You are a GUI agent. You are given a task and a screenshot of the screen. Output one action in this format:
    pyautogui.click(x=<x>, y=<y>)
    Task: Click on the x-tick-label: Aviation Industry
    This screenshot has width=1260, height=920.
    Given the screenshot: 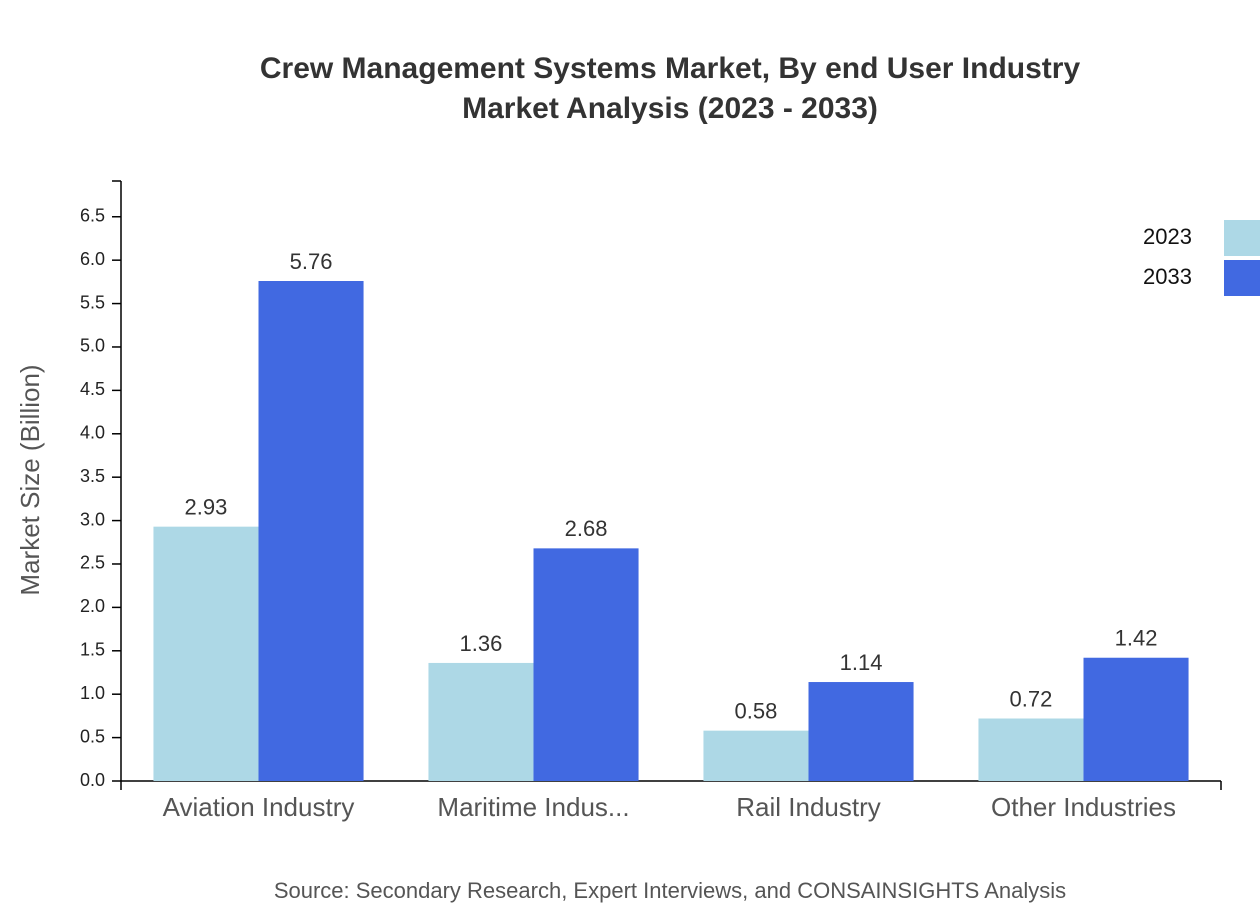 What is the action you would take?
    pyautogui.click(x=259, y=807)
    